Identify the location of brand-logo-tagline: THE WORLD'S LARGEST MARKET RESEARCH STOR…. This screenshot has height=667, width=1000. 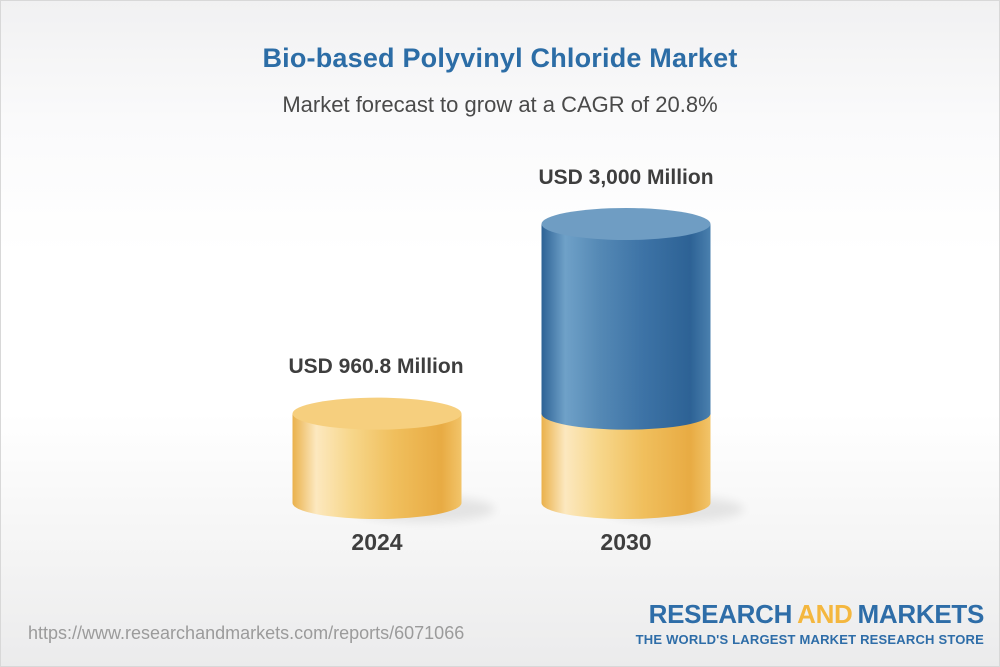
(809, 639).